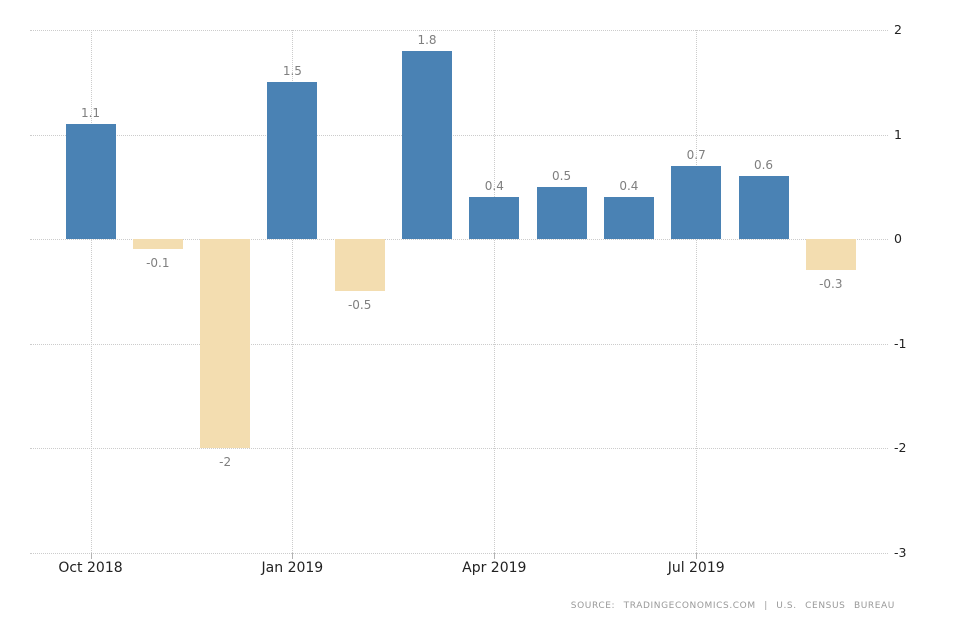 The width and height of the screenshot is (954, 636). I want to click on y-axis-tick-label: 0, so click(898, 238).